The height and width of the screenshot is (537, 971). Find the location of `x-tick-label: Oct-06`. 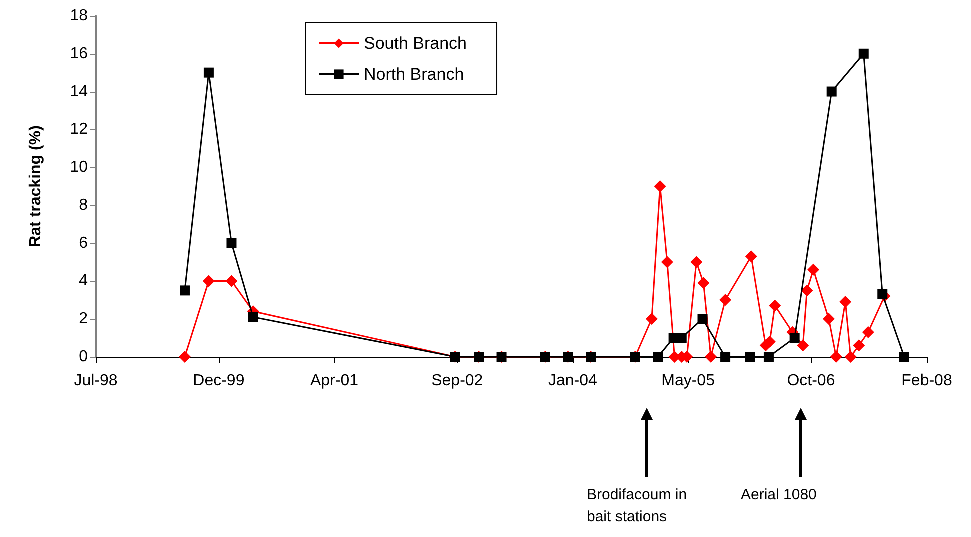

x-tick-label: Oct-06 is located at coordinates (811, 381).